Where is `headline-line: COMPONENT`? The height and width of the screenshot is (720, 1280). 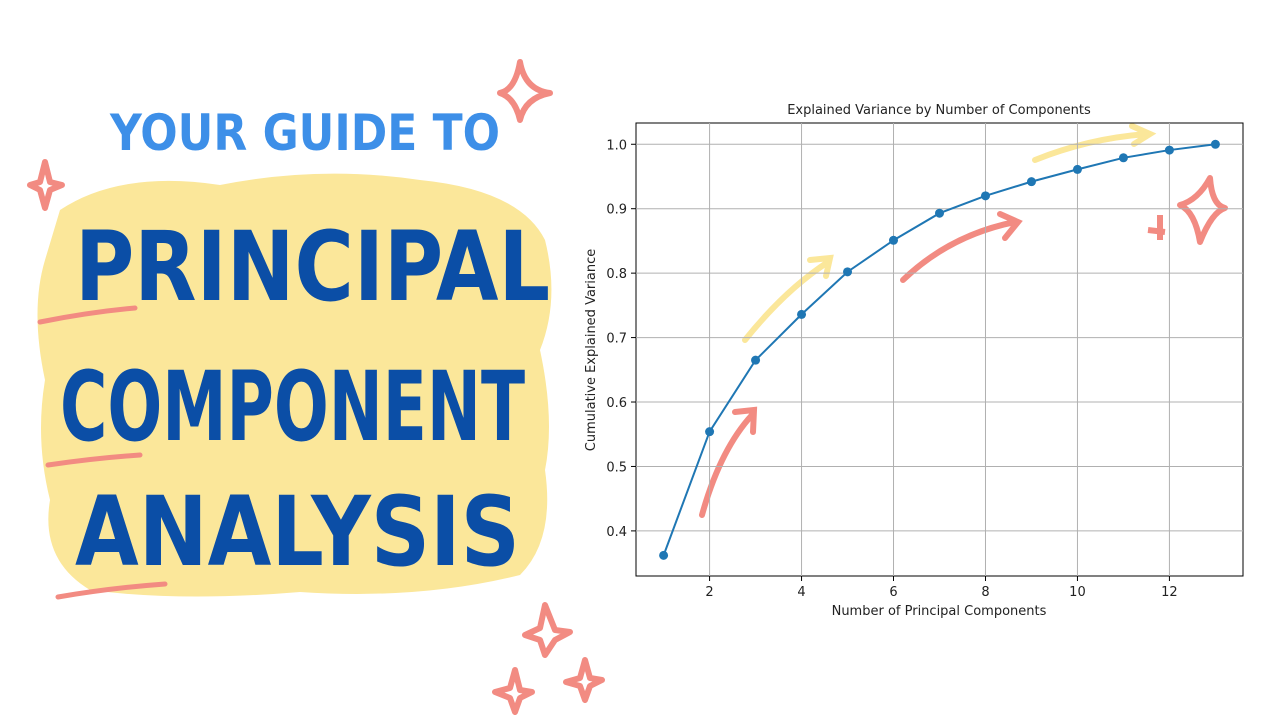
headline-line: COMPONENT is located at coordinates (292, 407).